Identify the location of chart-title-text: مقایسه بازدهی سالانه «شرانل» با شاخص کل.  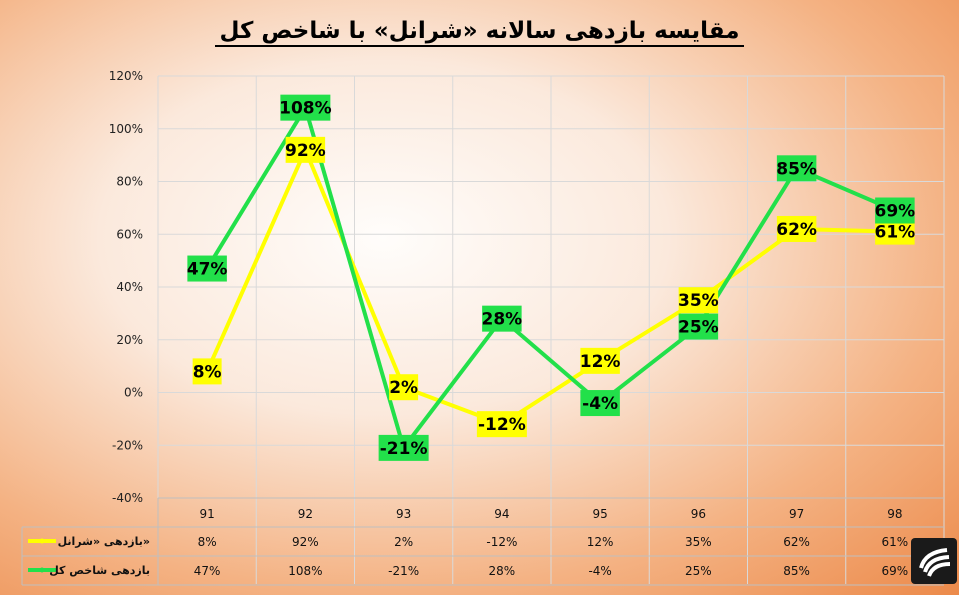
(479, 32).